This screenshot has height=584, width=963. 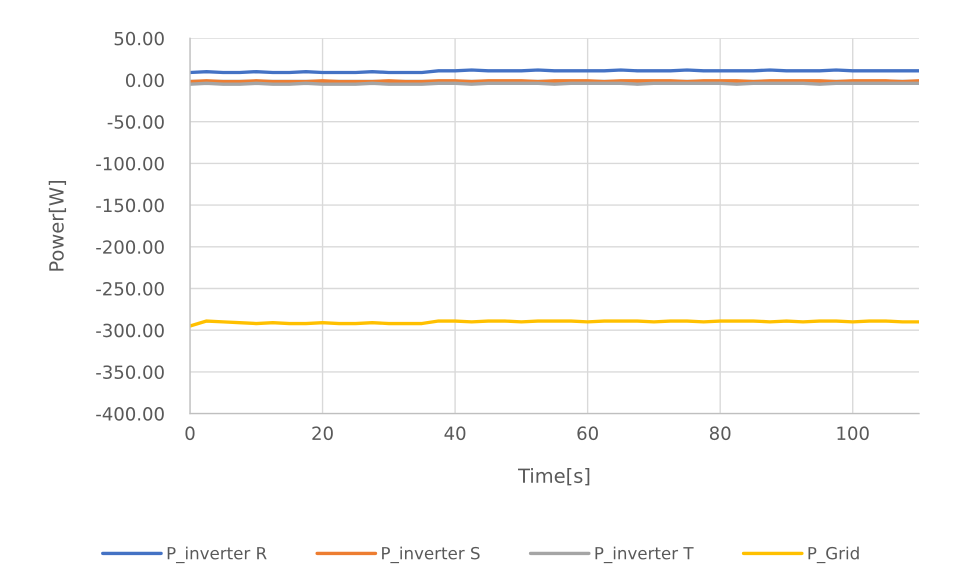 What do you see at coordinates (455, 433) in the screenshot?
I see `x-tick-label: 40` at bounding box center [455, 433].